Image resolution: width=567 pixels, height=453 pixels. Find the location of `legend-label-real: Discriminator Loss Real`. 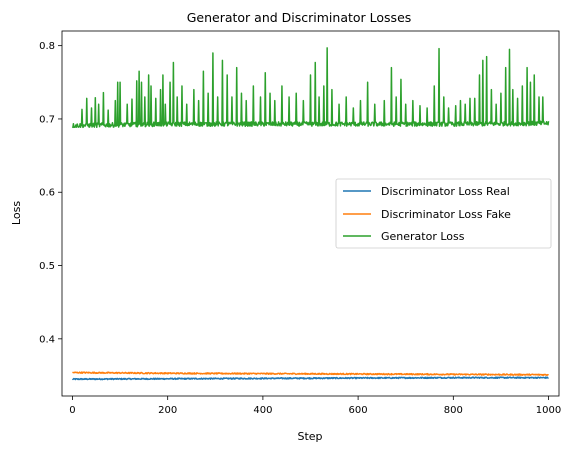

legend-label-real: Discriminator Loss Real is located at coordinates (445, 191).